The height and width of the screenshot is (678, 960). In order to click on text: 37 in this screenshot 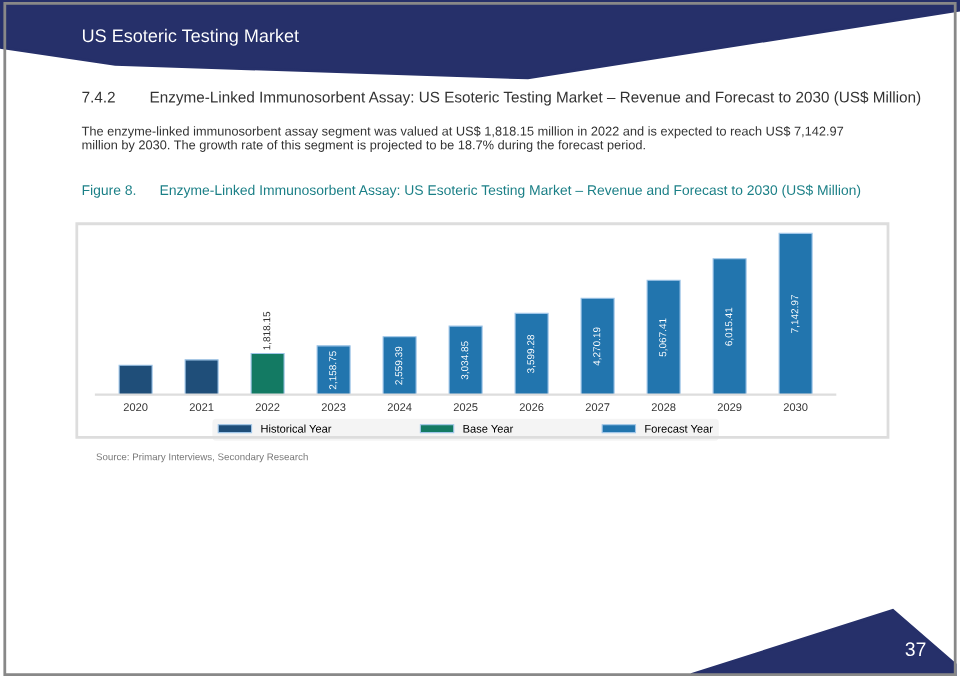, I will do `click(915, 649)`.